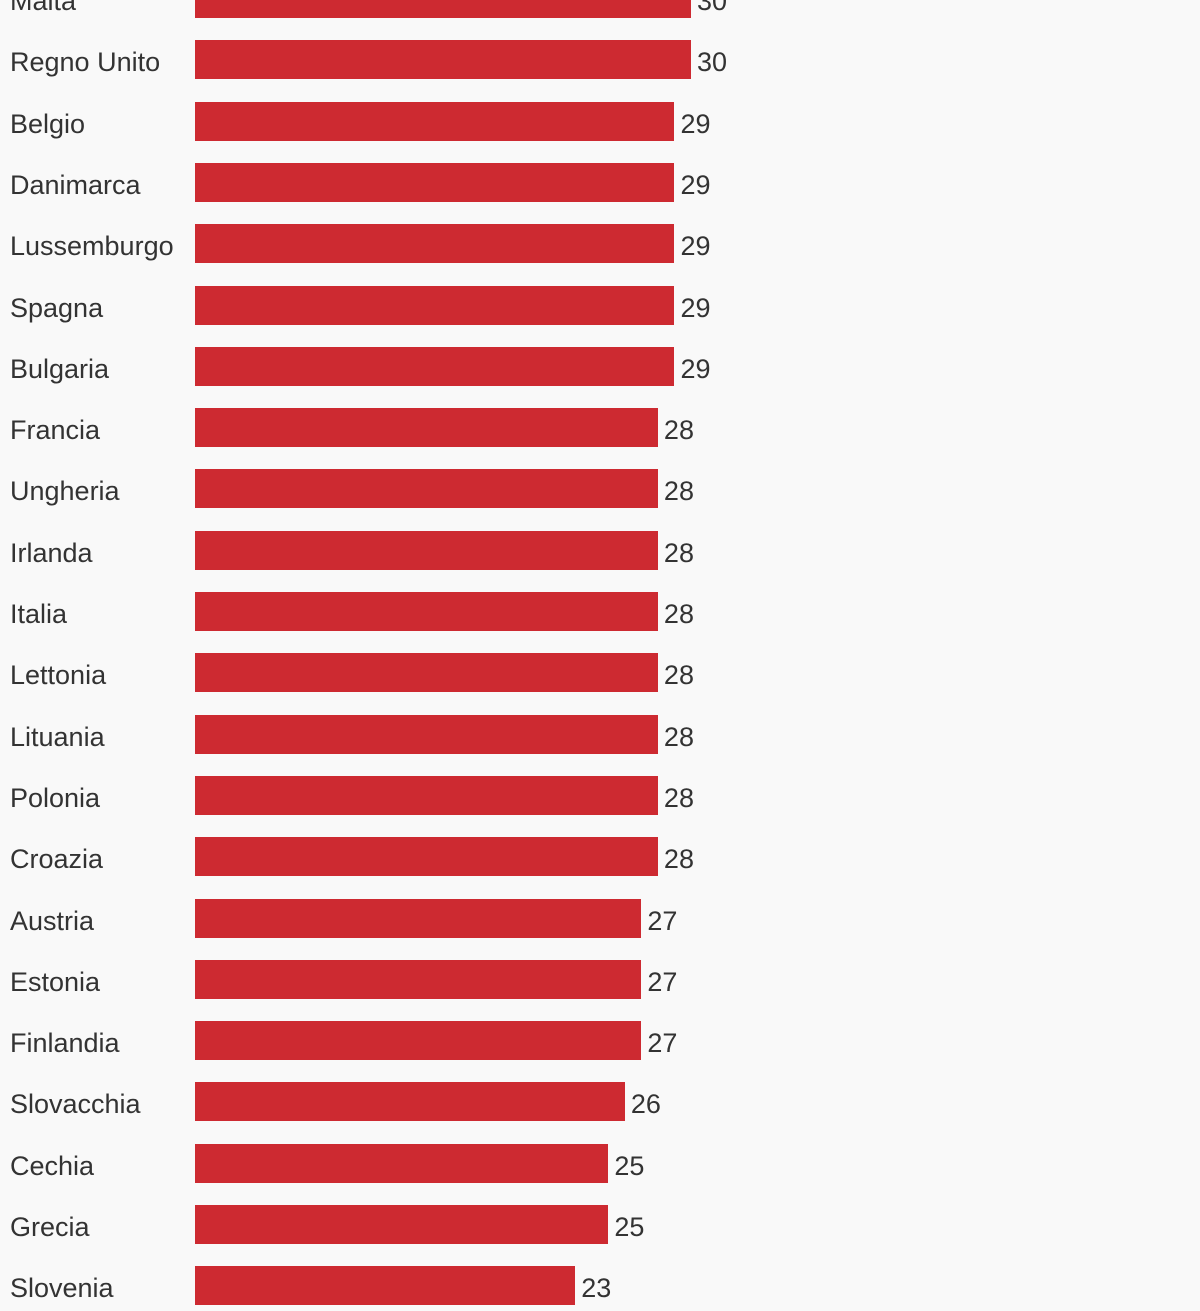 This screenshot has width=1200, height=1311. Describe the element at coordinates (75, 1104) in the screenshot. I see `category-label: Slovacchia` at that location.